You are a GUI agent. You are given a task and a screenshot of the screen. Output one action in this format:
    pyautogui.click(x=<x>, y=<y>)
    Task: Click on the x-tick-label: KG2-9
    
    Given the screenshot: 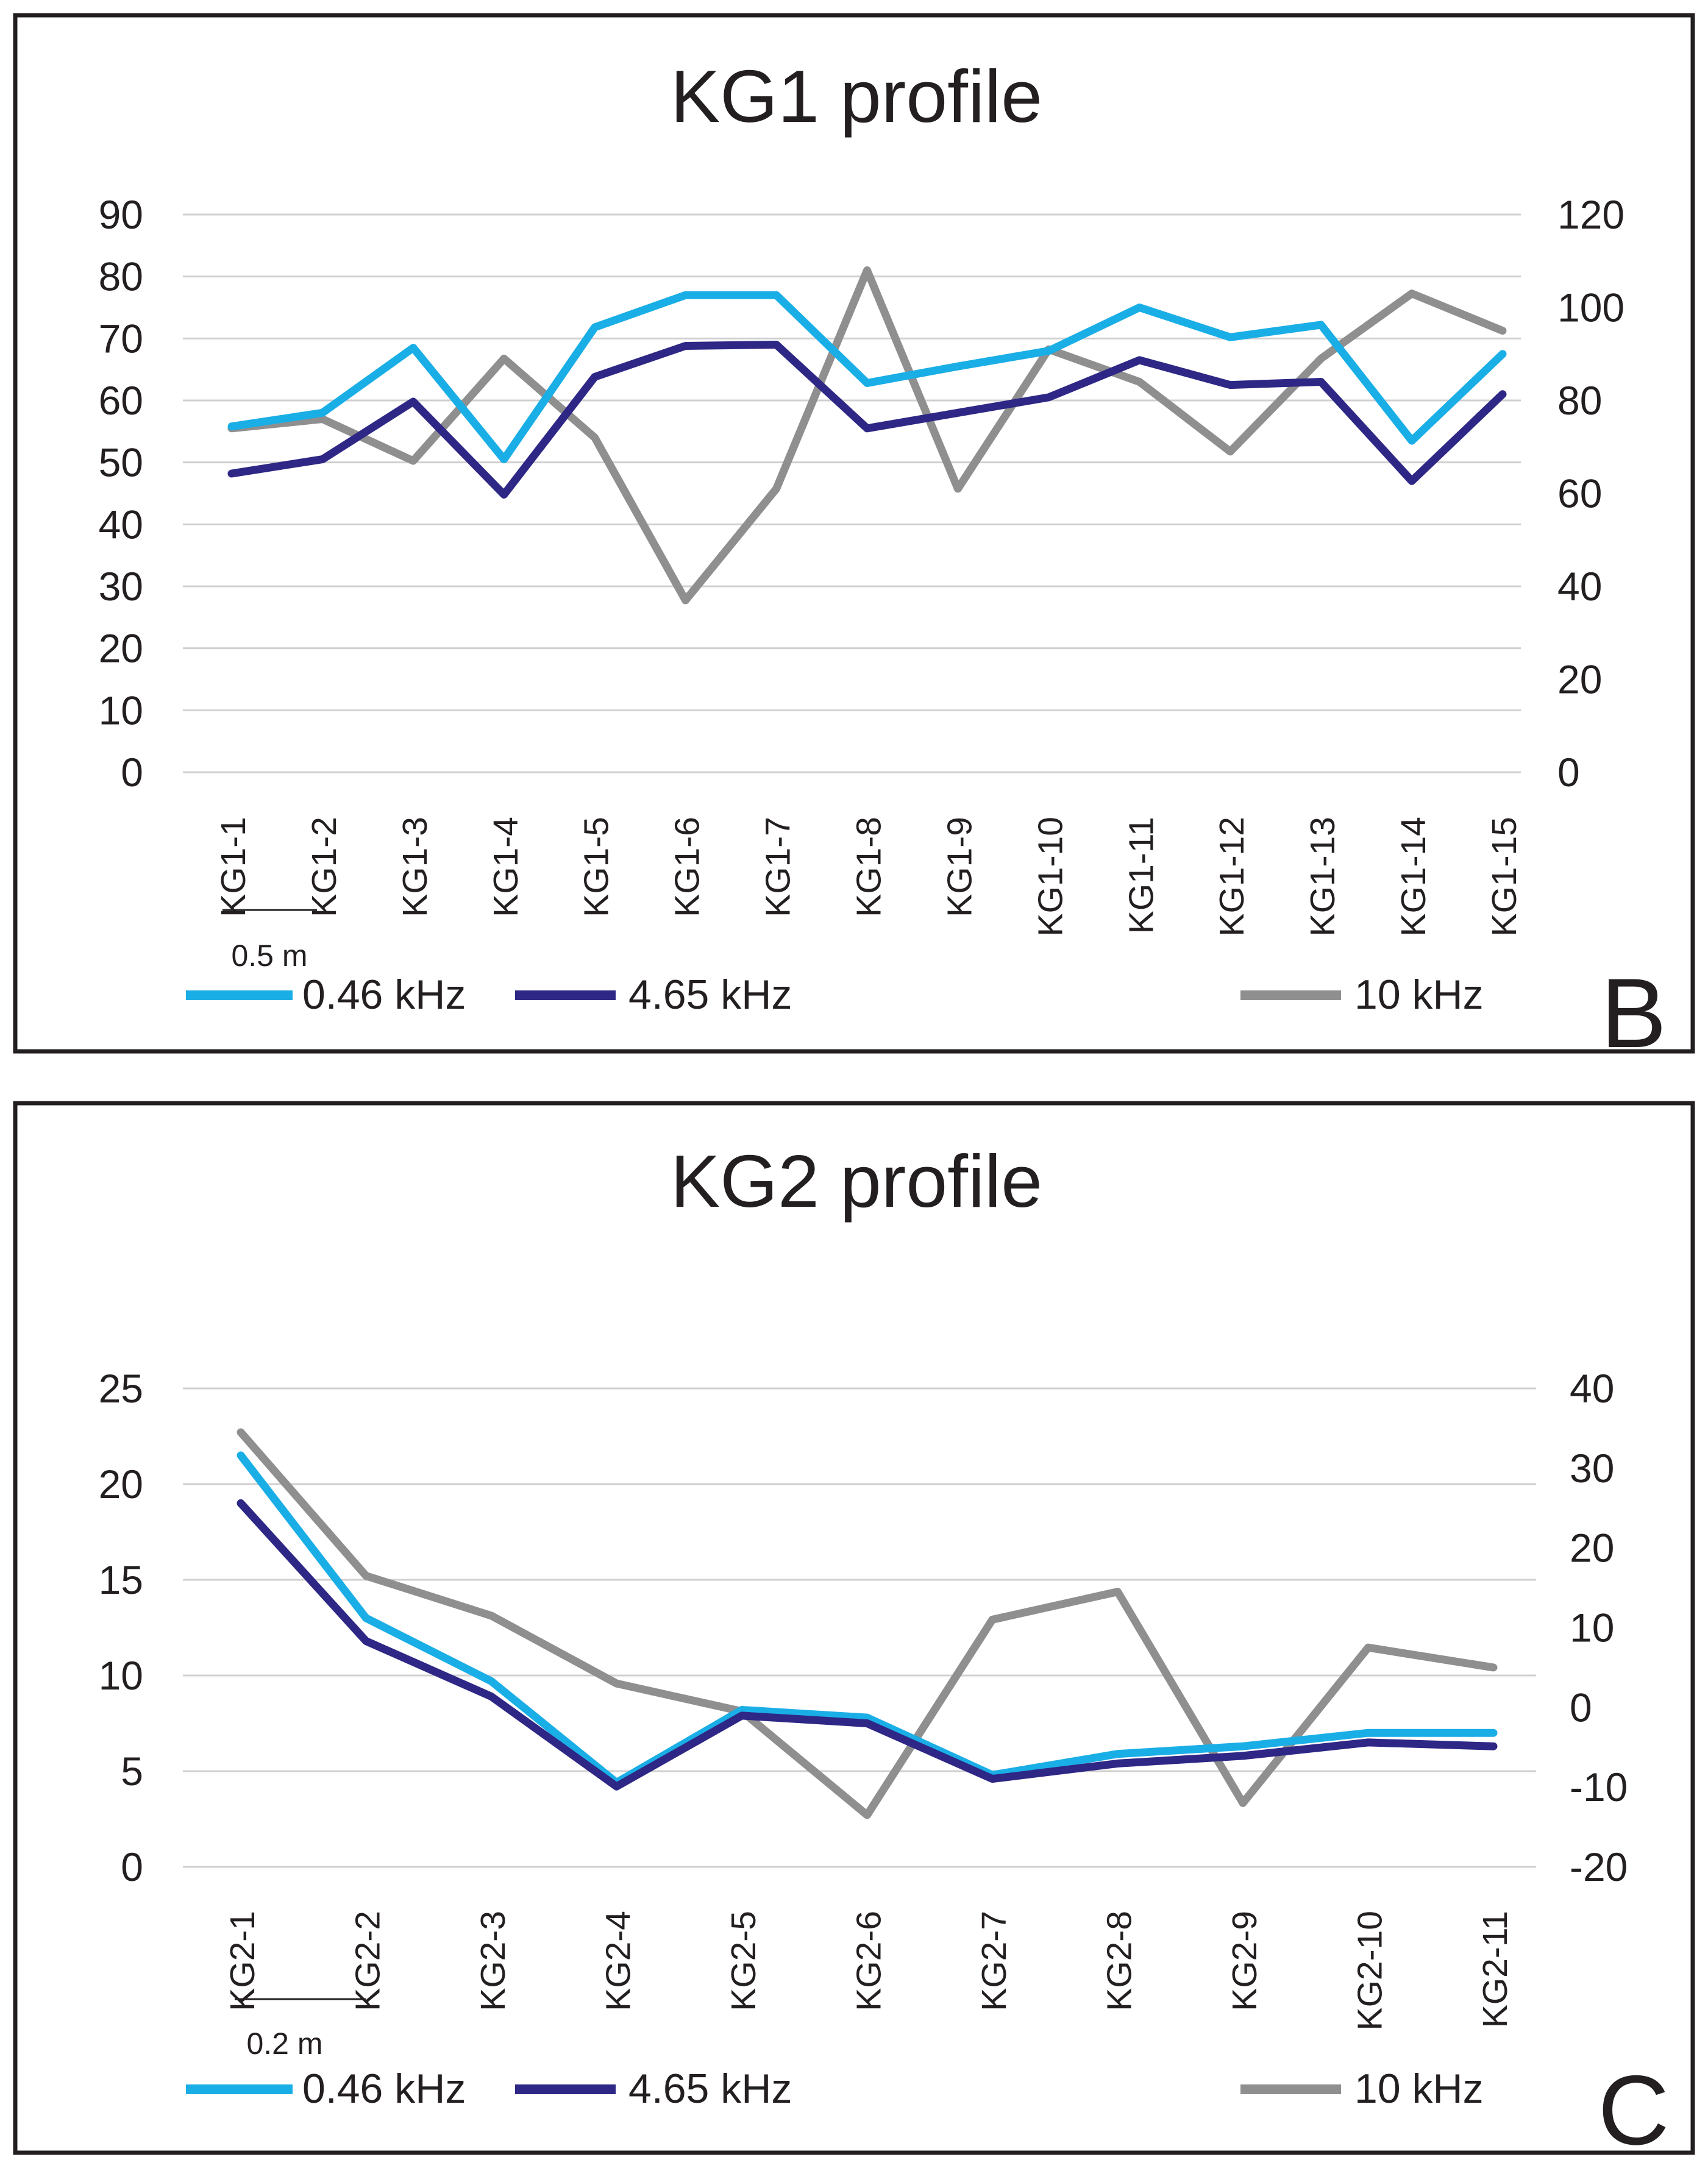 What is the action you would take?
    pyautogui.click(x=1244, y=1961)
    